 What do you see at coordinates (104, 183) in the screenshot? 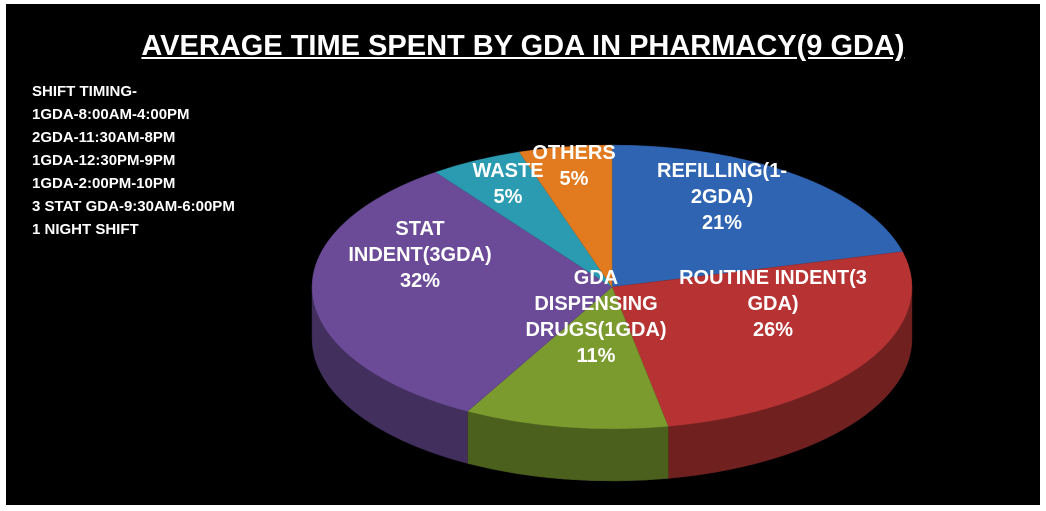
I see `annotation-line: 1GDA-2:00PM-10PM` at bounding box center [104, 183].